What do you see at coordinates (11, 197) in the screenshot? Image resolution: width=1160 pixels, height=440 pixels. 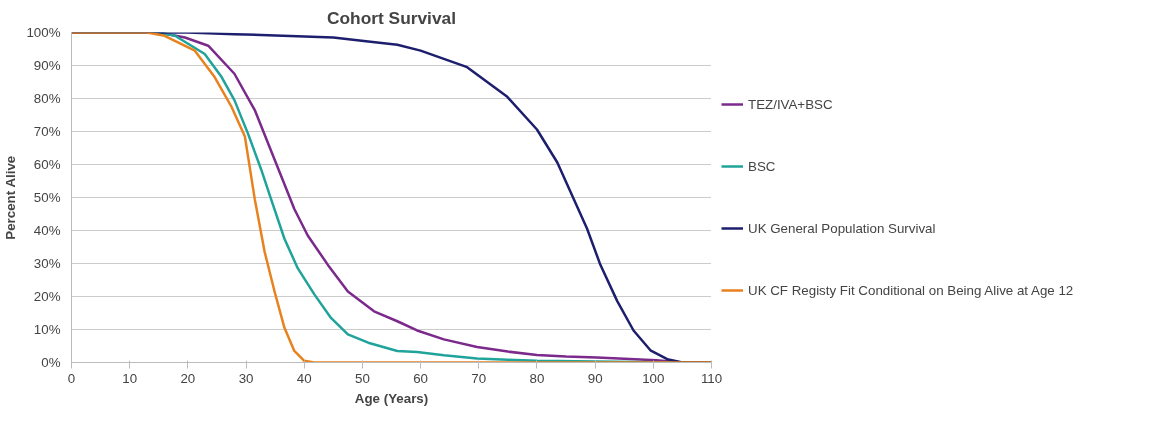 I see `y-axis-title: Percent Alive` at bounding box center [11, 197].